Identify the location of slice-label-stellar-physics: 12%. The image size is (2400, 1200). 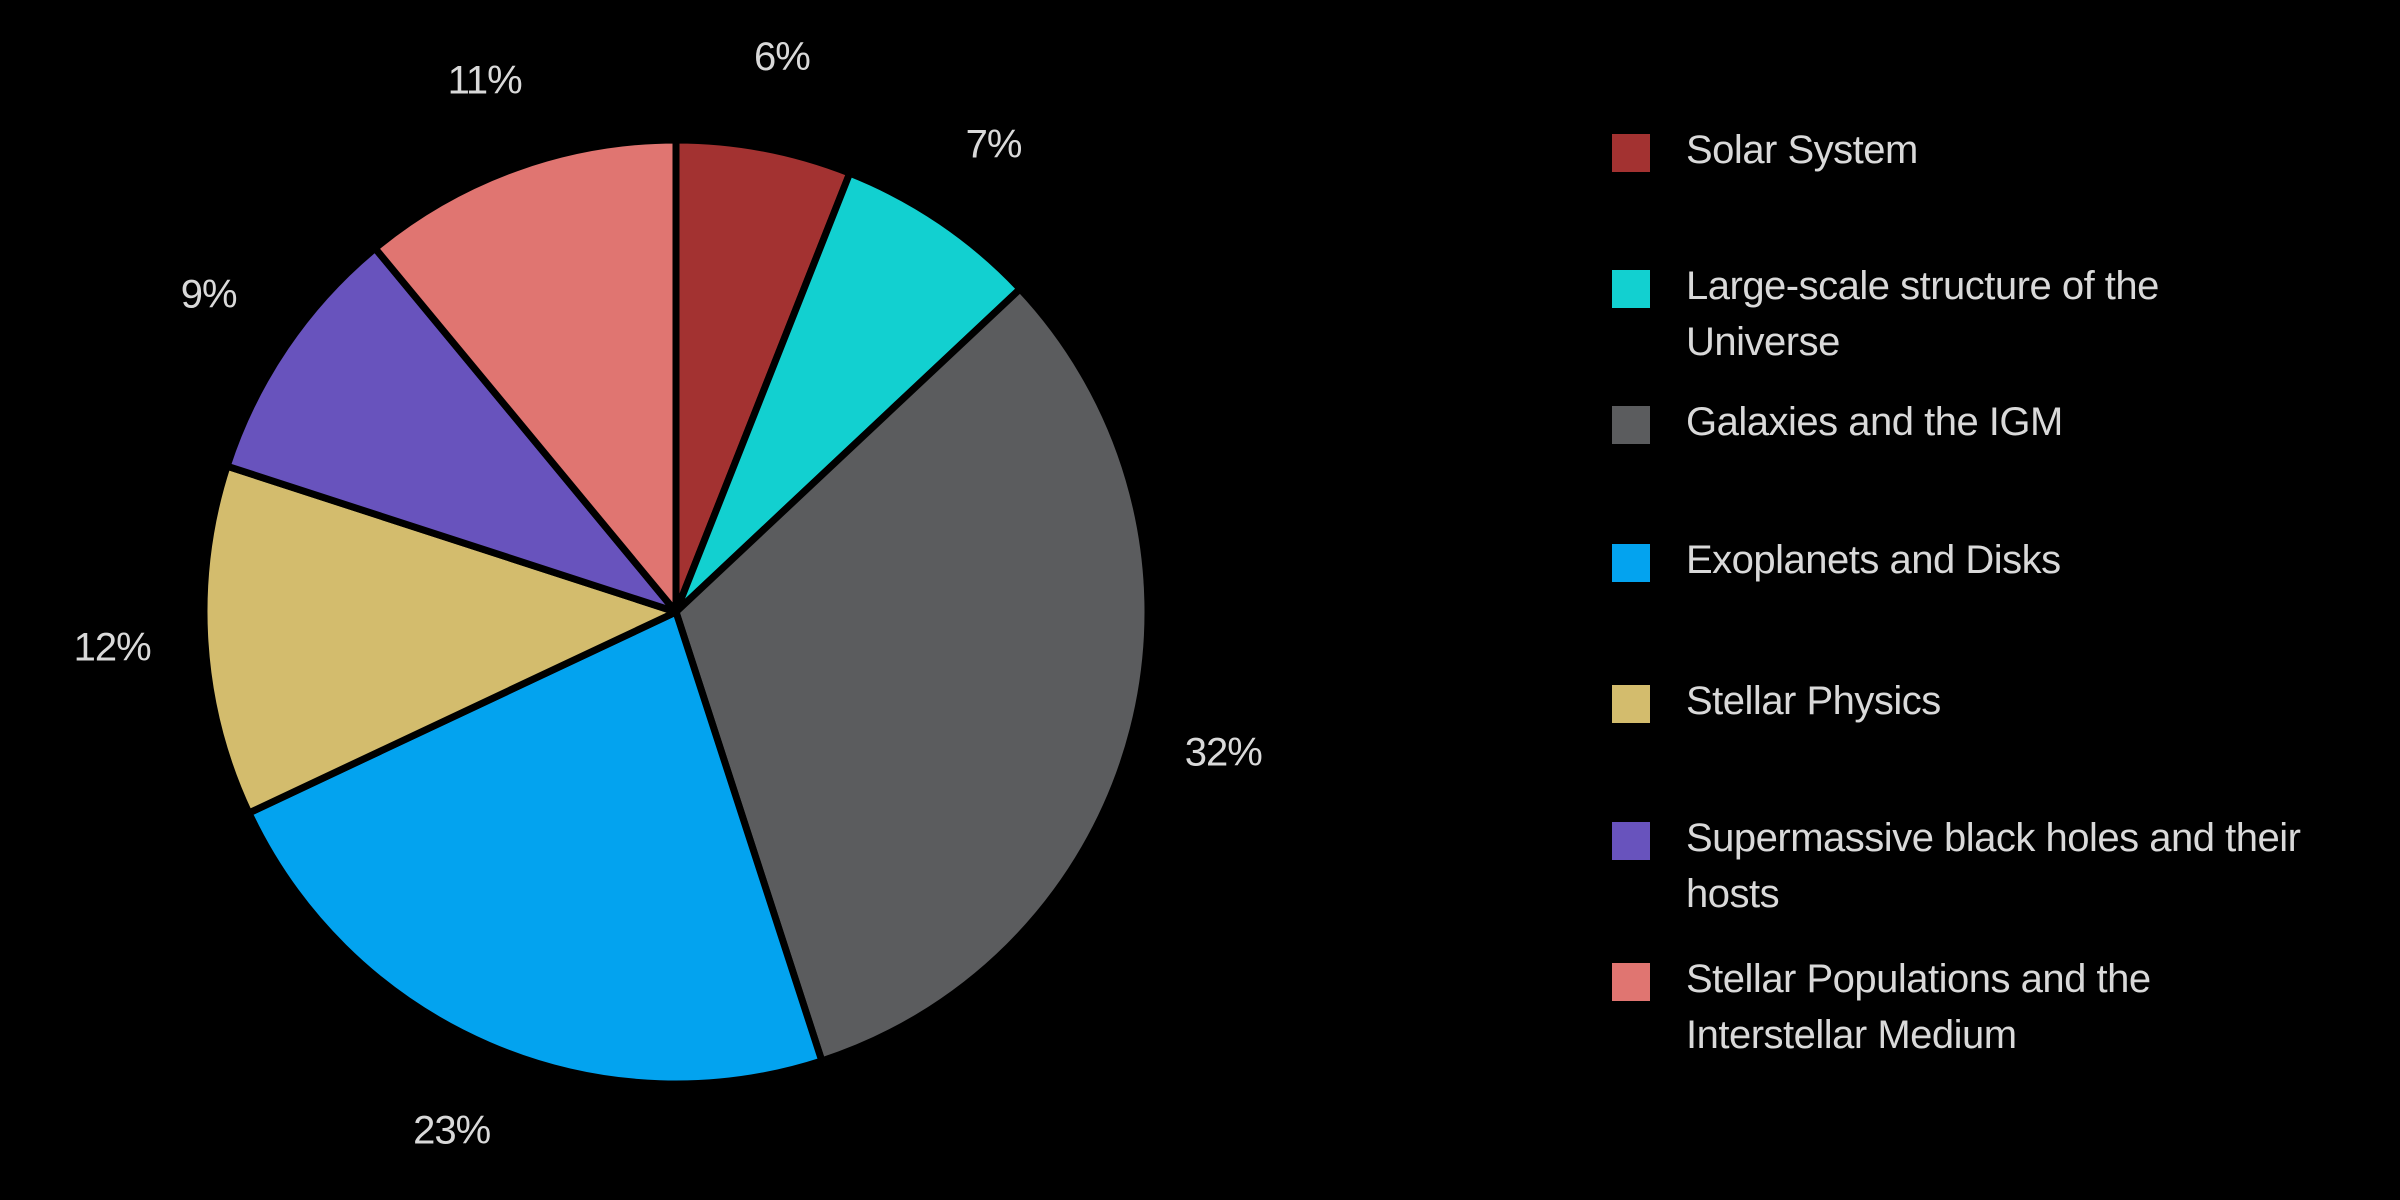
(112, 647).